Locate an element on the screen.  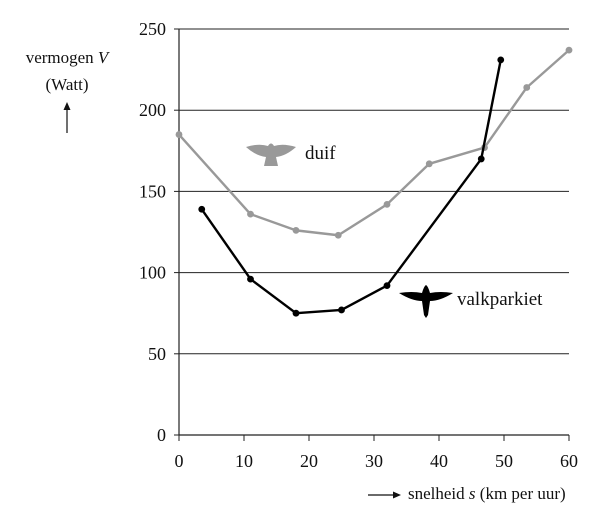
x-tick-label: 0 is located at coordinates (179, 461).